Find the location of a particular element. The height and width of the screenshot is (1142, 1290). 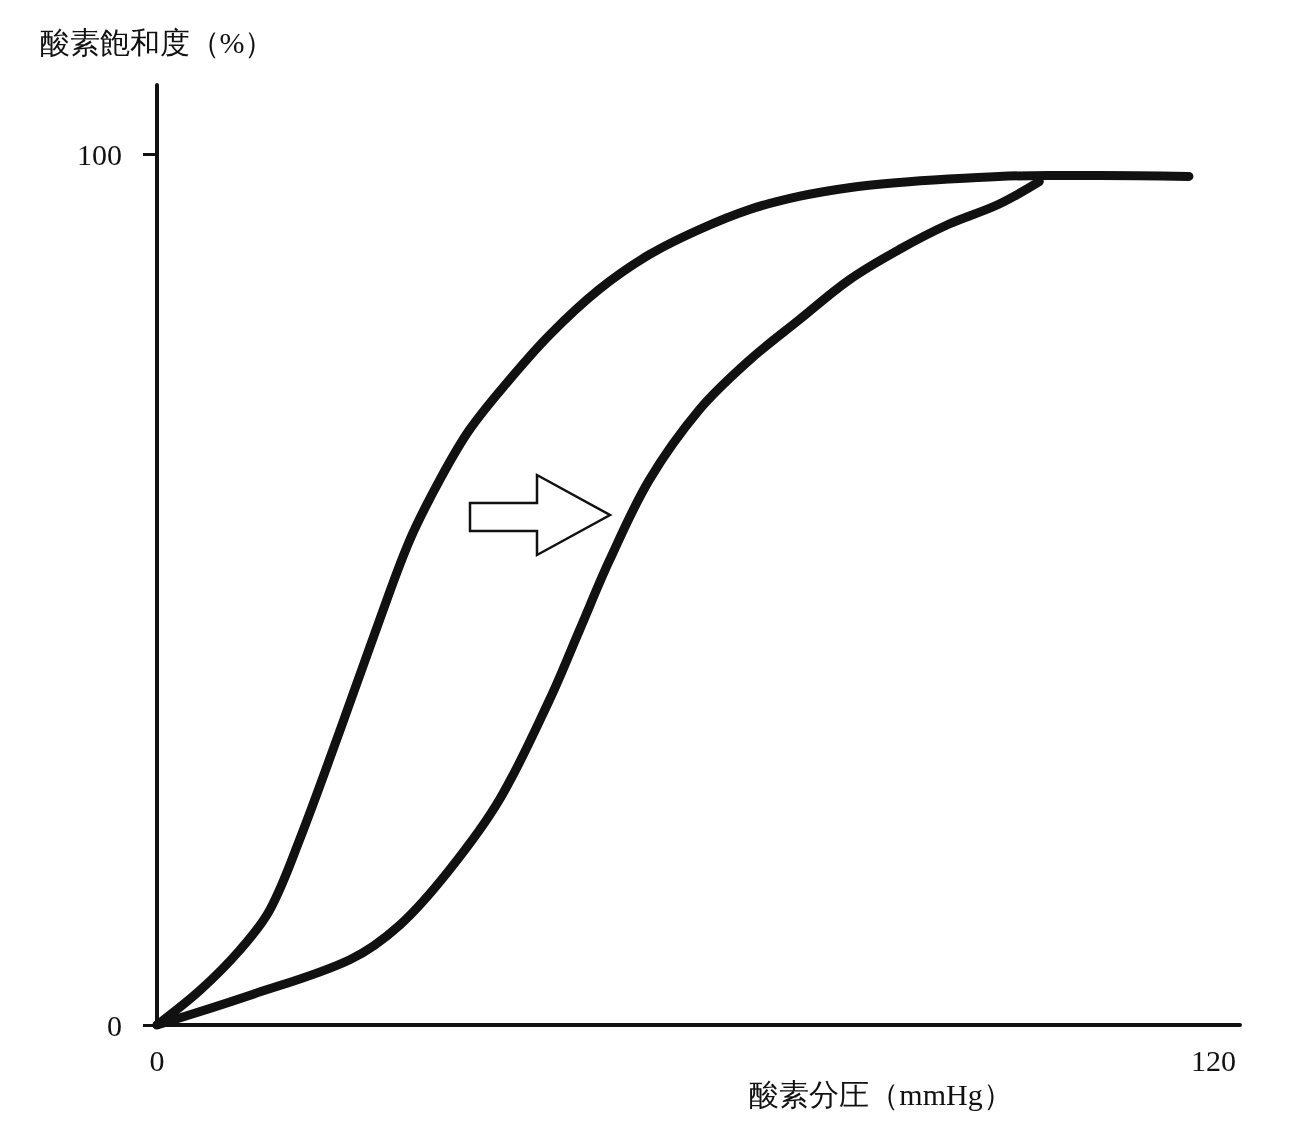

y-tick-label: 100 is located at coordinates (99, 155).